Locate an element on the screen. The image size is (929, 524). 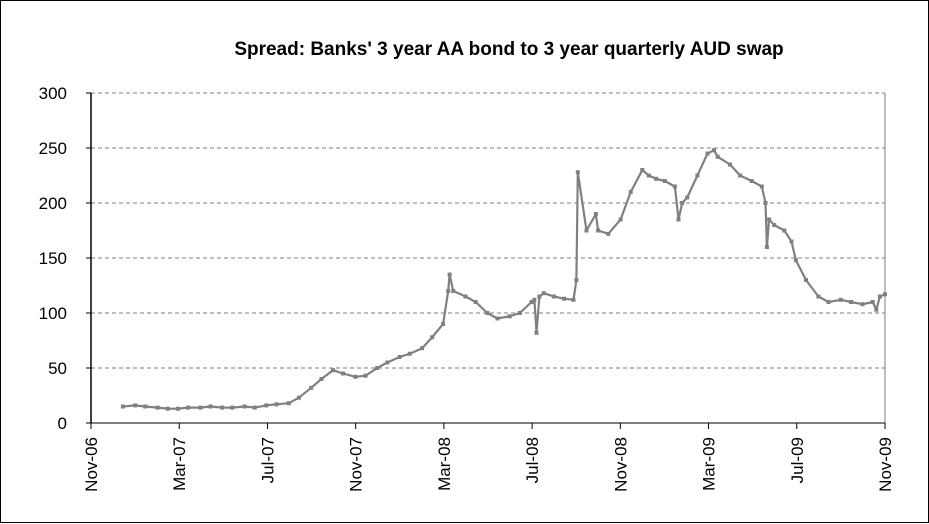
y-axis-ticks: 0 50 100 150 200 250 300 is located at coordinates (65, 258).